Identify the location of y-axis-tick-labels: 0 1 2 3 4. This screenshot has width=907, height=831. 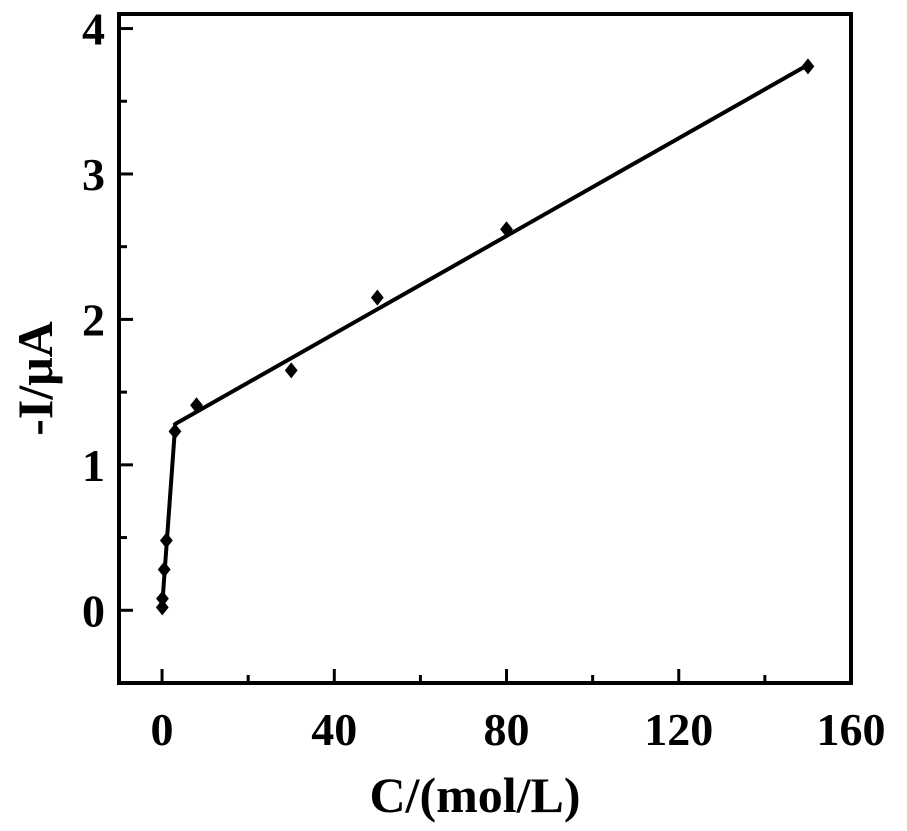
(93, 320).